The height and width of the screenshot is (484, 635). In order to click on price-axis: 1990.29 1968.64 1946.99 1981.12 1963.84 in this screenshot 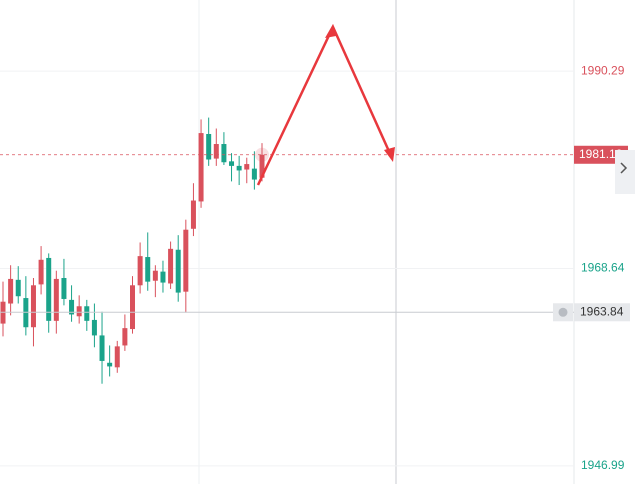, I will do `click(591, 267)`.